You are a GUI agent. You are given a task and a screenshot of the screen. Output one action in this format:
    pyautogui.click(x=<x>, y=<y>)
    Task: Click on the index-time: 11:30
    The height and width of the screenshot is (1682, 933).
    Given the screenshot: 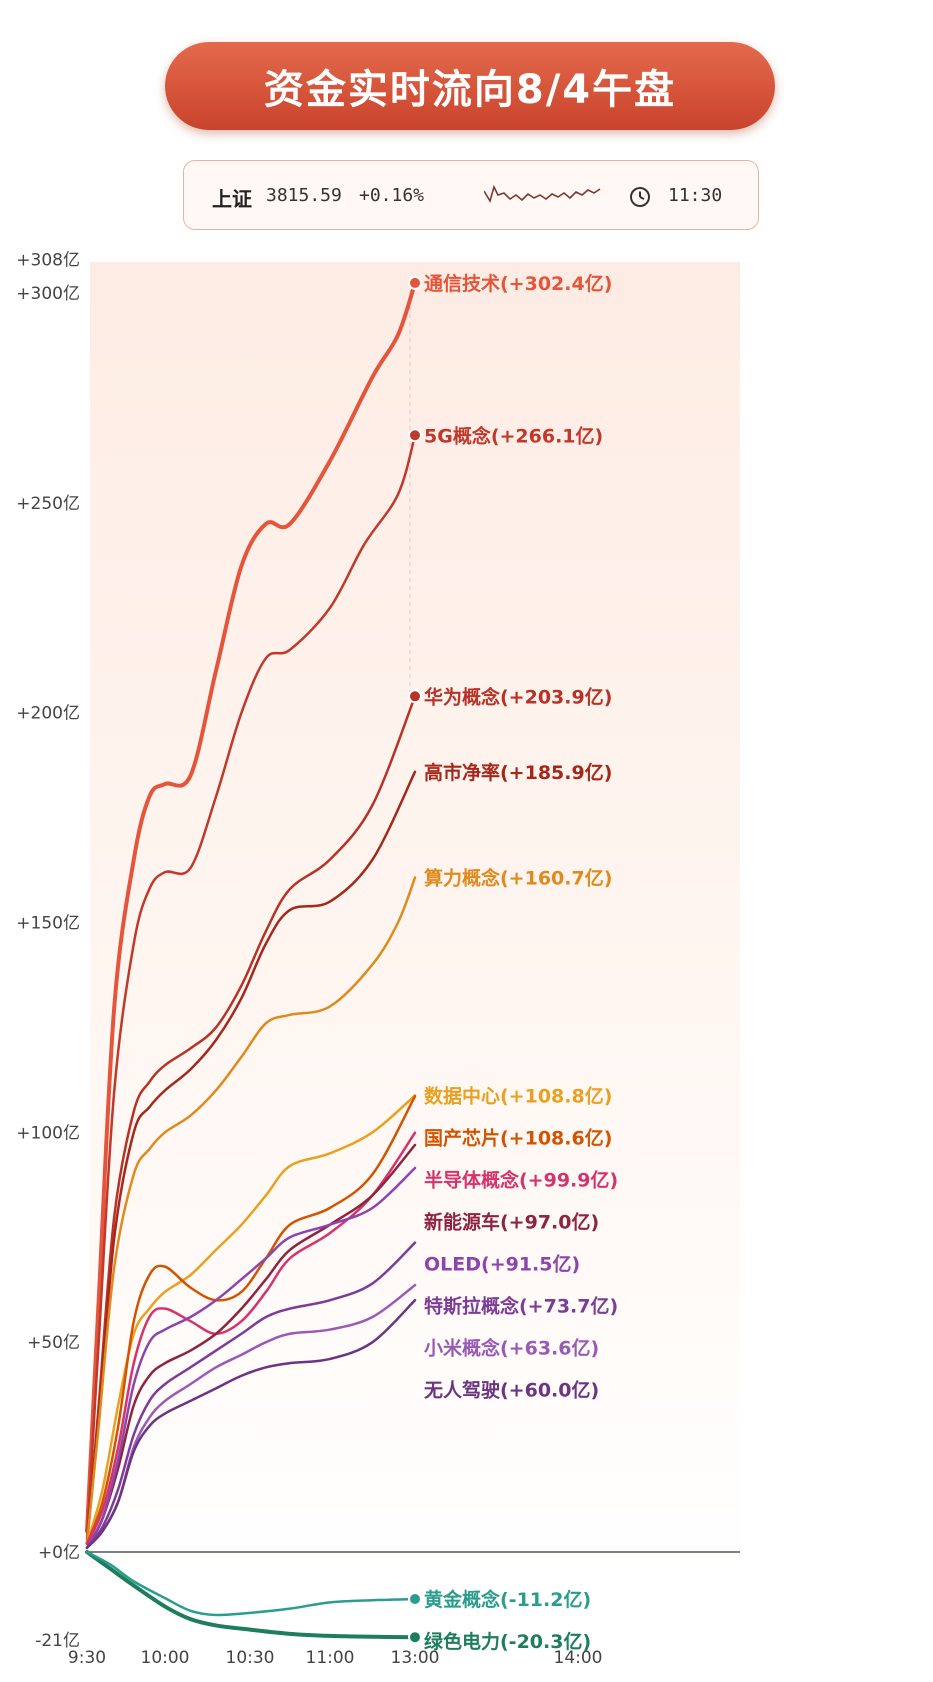 What is the action you would take?
    pyautogui.click(x=695, y=195)
    